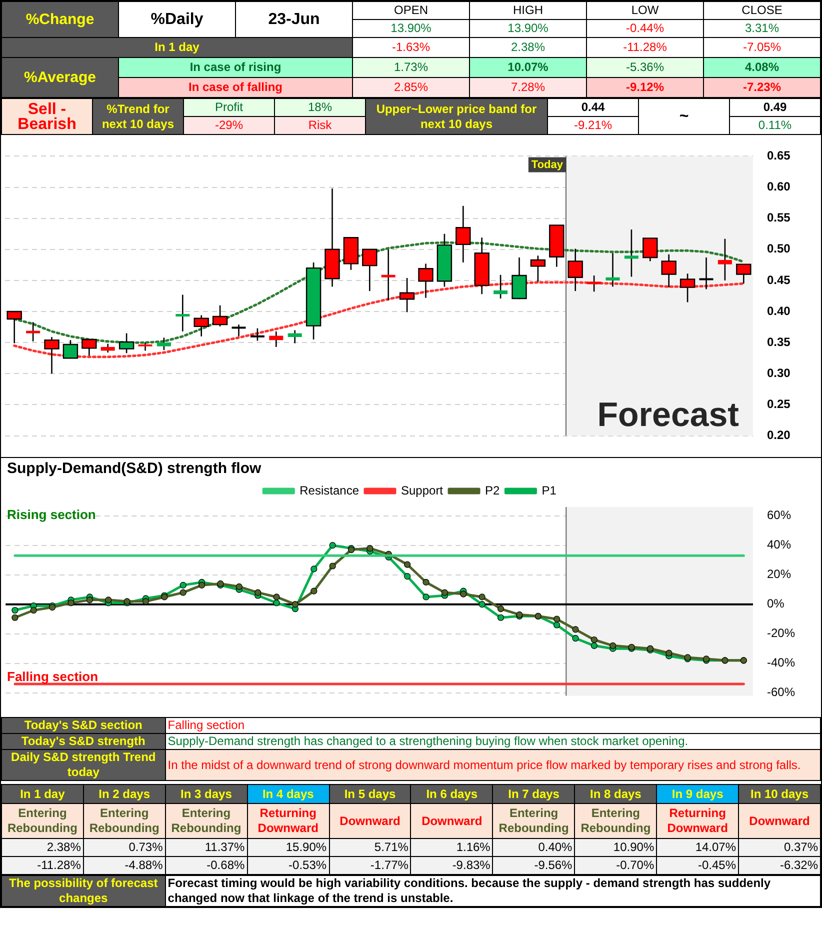 The width and height of the screenshot is (822, 939). I want to click on y-tick-label: 0.30, so click(779, 373).